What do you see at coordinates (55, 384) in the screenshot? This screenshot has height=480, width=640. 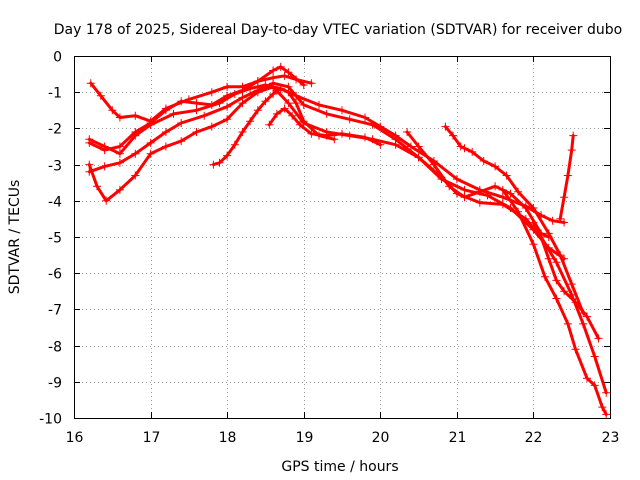 I see `y-tick-label: -9` at bounding box center [55, 384].